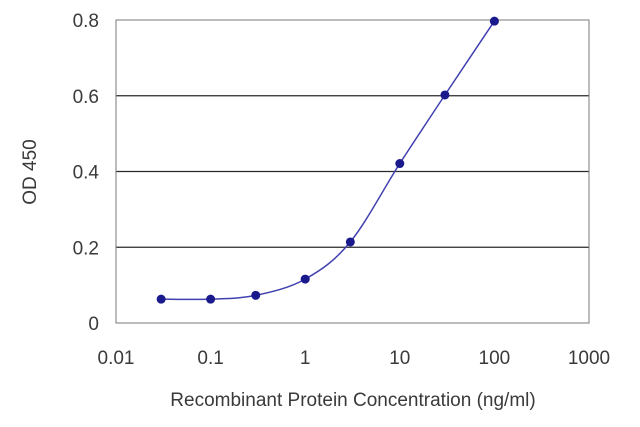  What do you see at coordinates (86, 248) in the screenshot?
I see `y-tick-label: 0.2` at bounding box center [86, 248].